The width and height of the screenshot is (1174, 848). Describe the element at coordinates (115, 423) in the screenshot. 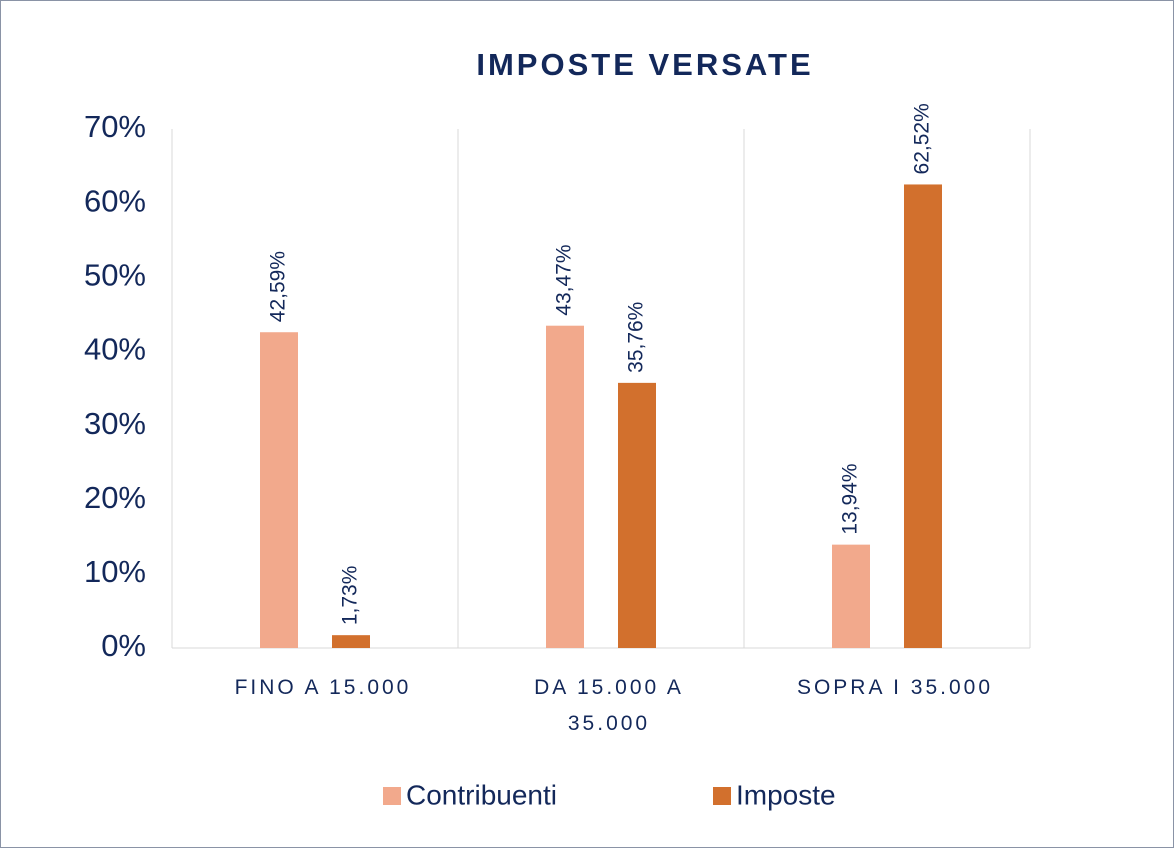

I see `y-tick-label: 30%` at that location.